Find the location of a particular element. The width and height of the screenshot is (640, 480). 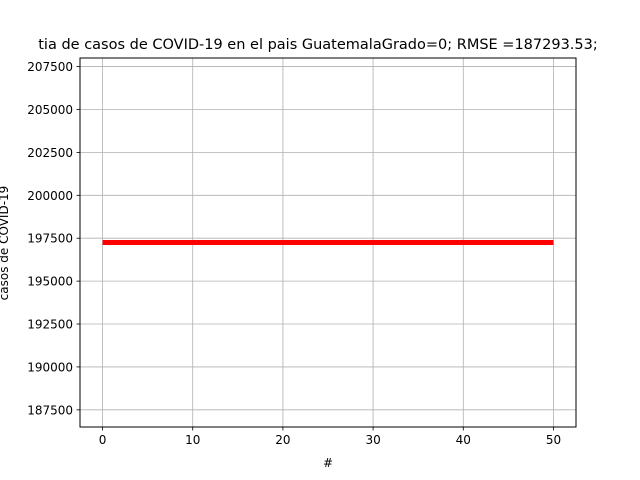

y-tick-label: 192500 is located at coordinates (50, 325).